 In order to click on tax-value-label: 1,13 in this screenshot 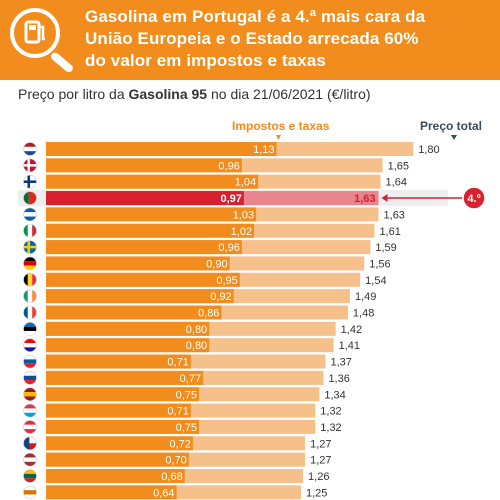, I will do `click(263, 150)`.